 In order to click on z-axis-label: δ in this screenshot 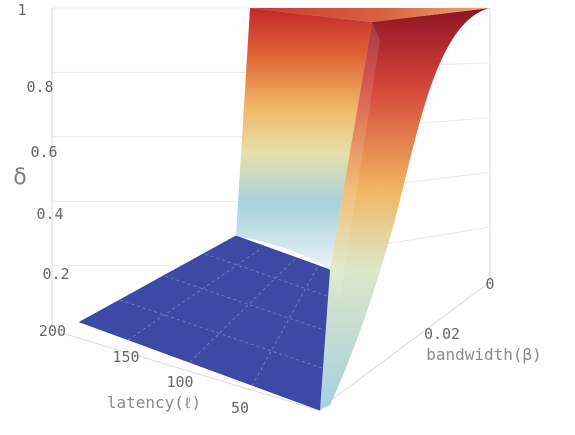, I will do `click(19, 177)`.